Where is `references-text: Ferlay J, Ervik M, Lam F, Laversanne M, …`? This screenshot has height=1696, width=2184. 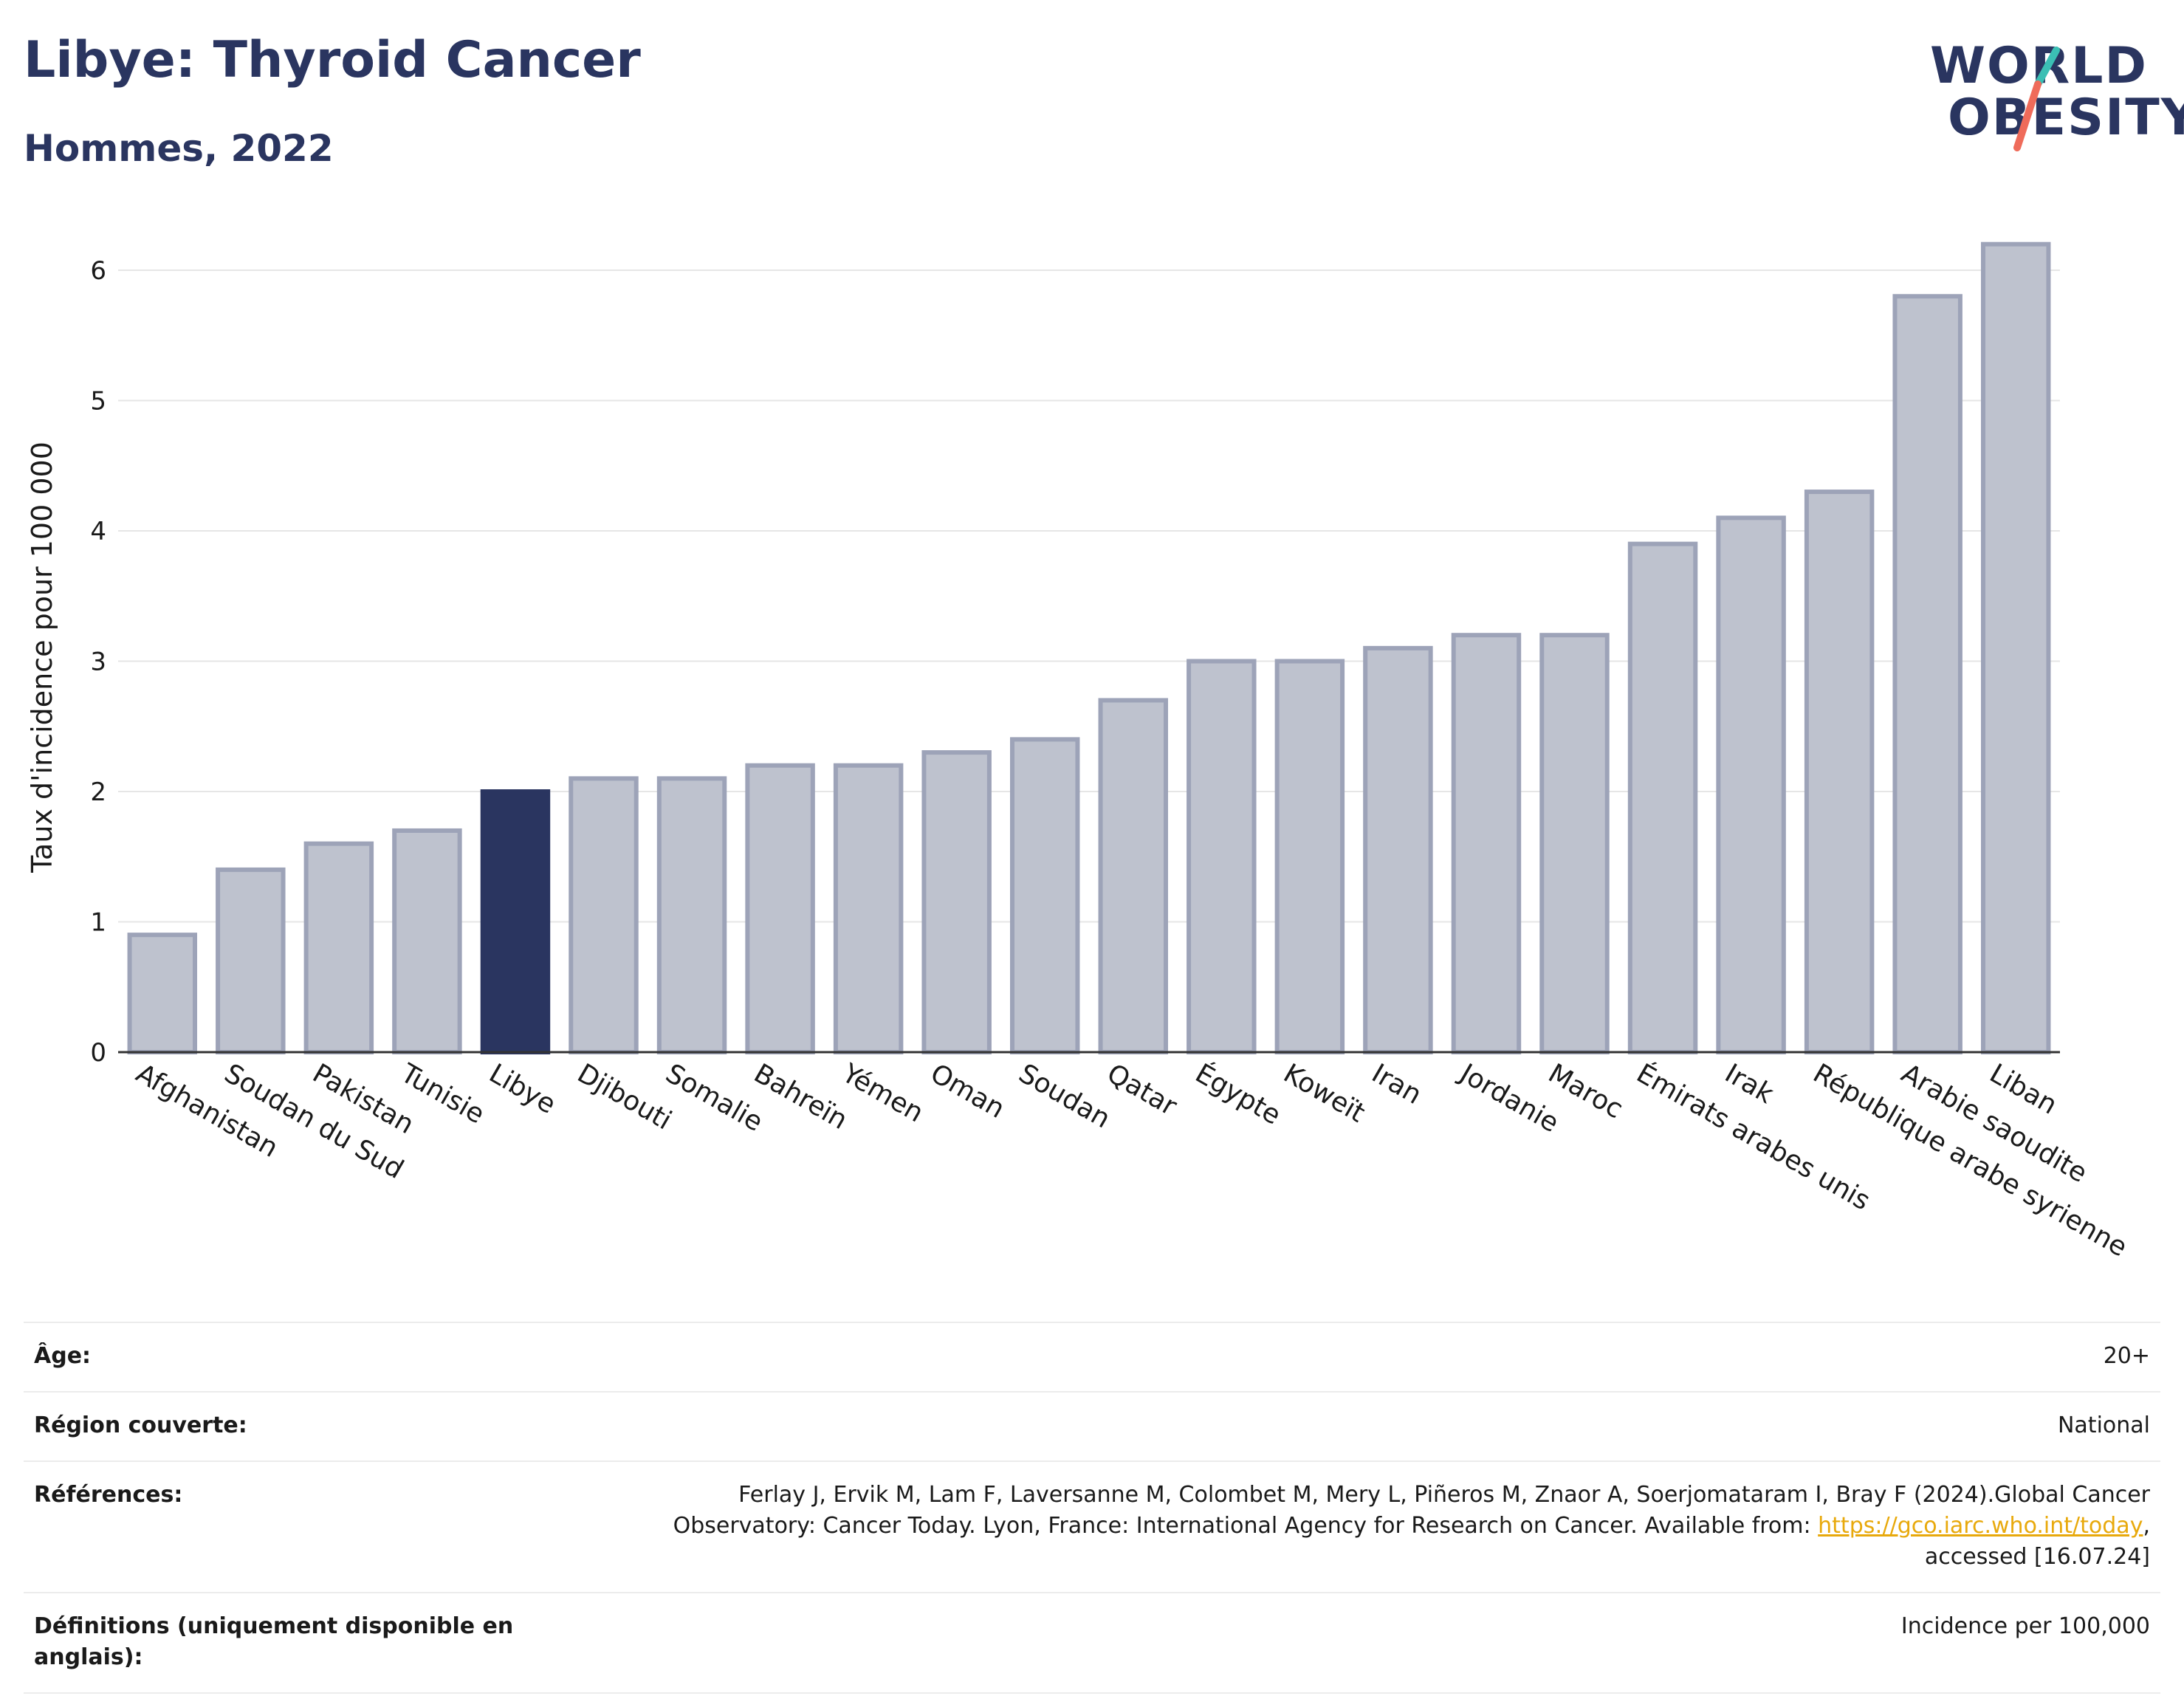 references-text: Ferlay J, Ervik M, Lam F, Laversanne M, … is located at coordinates (1412, 1510).